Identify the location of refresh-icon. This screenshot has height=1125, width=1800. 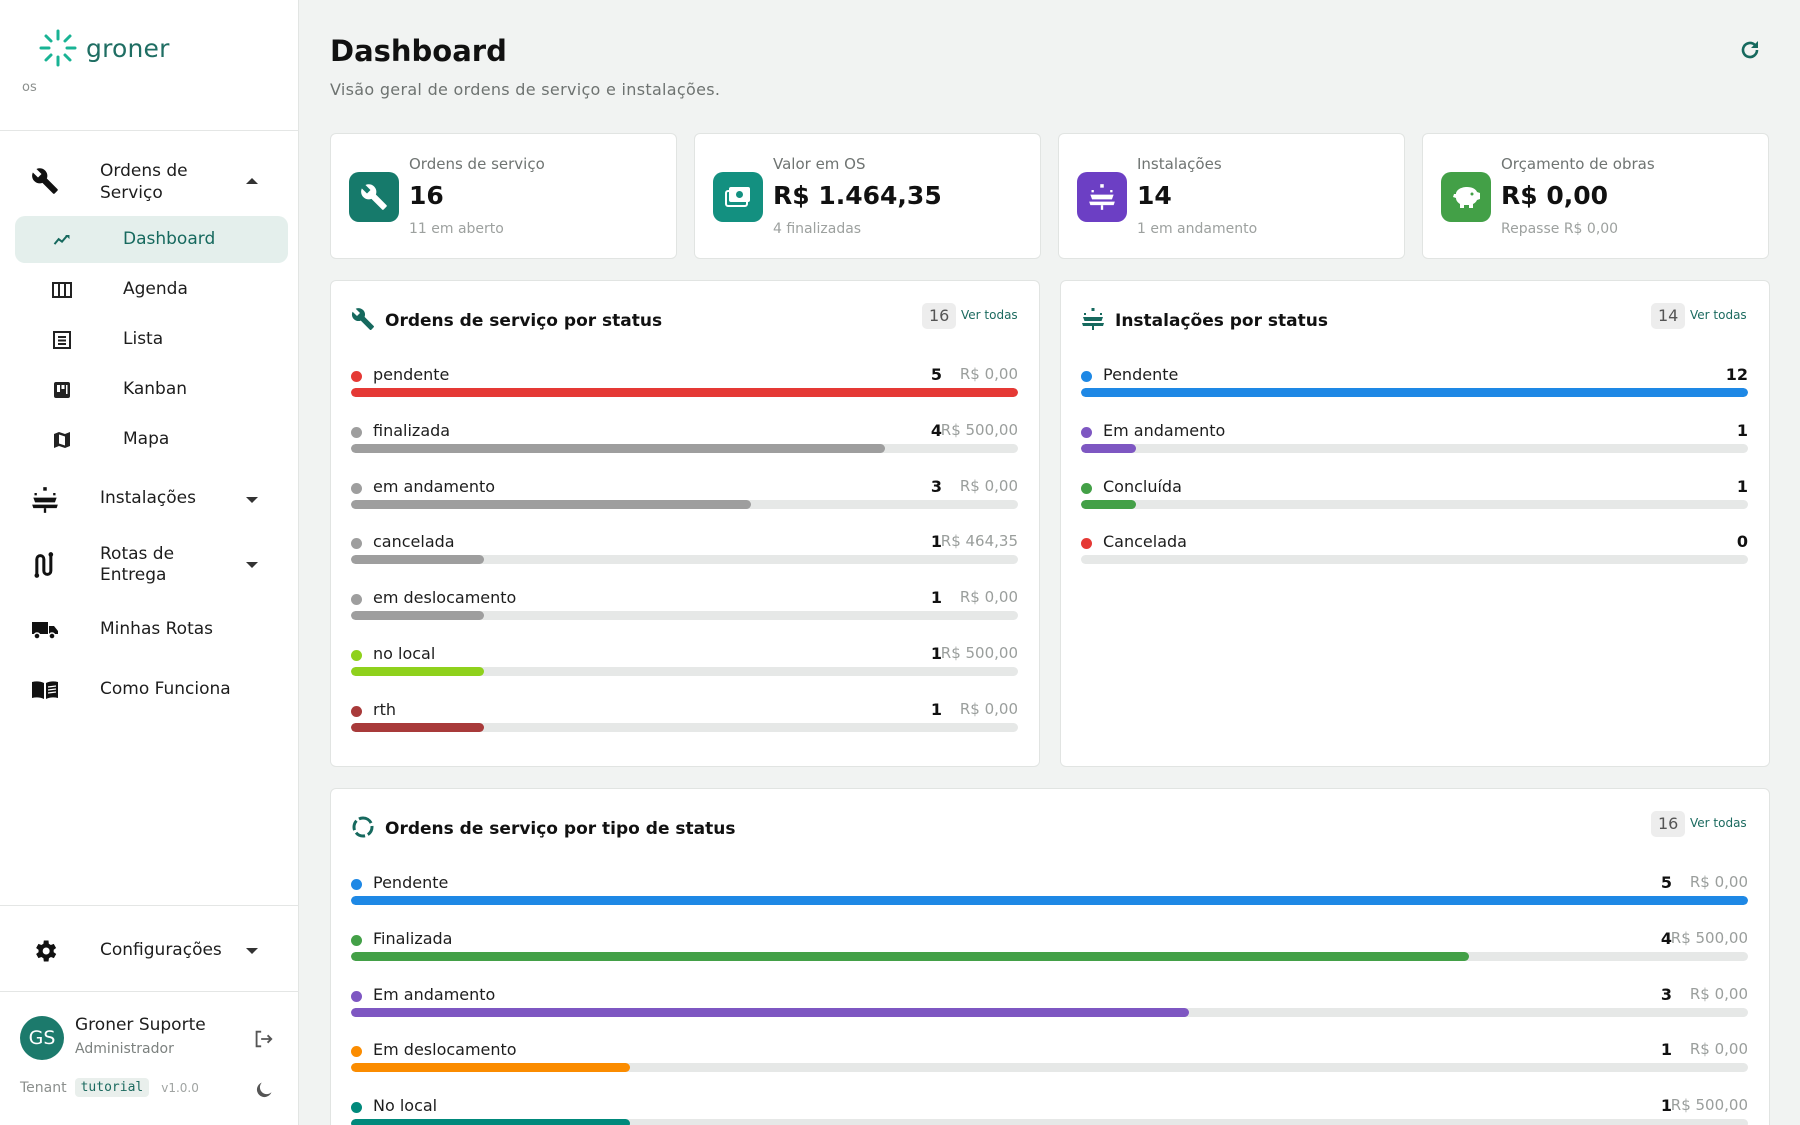
(1750, 52).